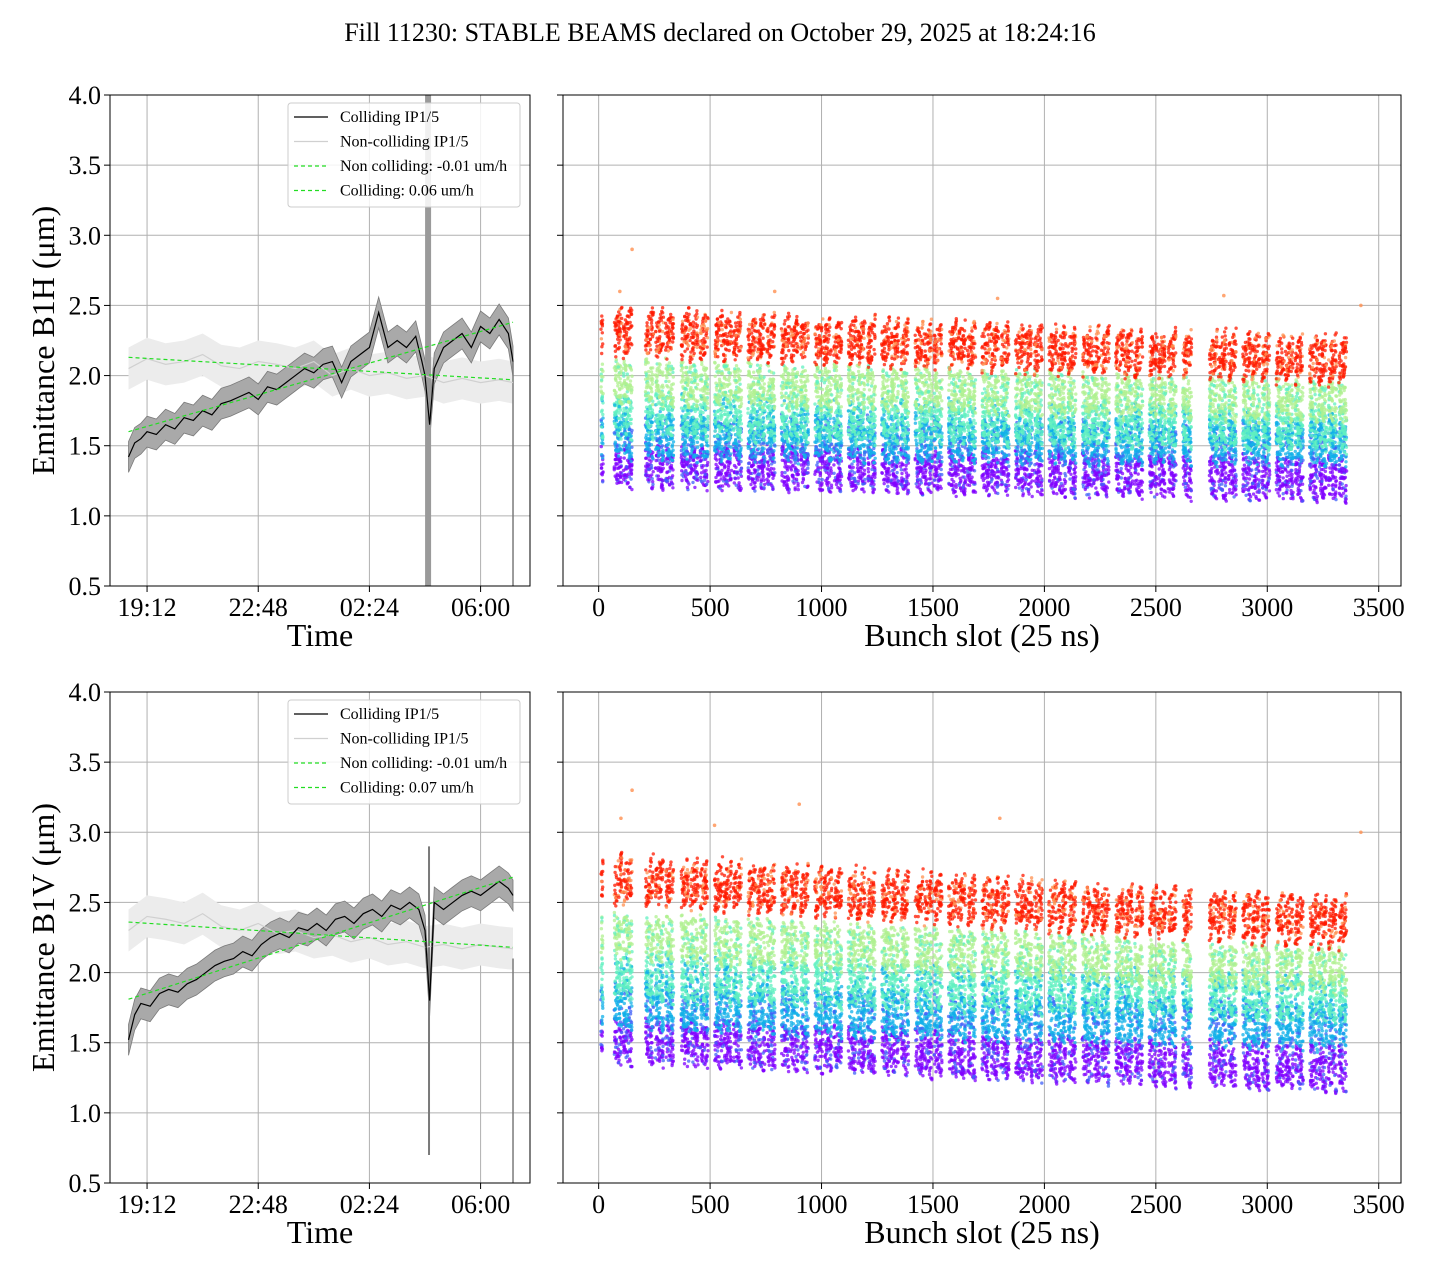  Describe the element at coordinates (85, 376) in the screenshot. I see `b1h-time-ytick-label: 2.0` at that location.